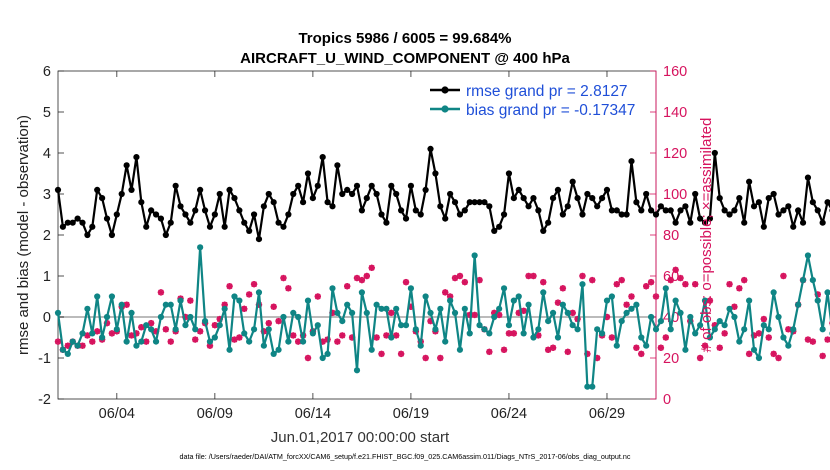  I want to click on legend-rmse-marker, so click(445, 90).